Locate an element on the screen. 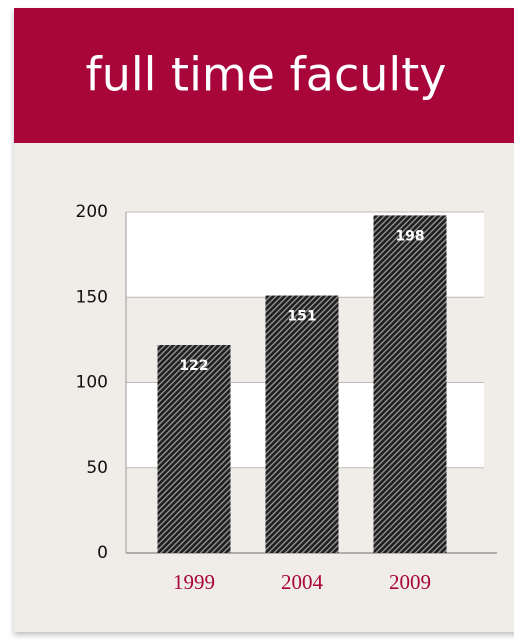 The height and width of the screenshot is (641, 514). value-label: 151 is located at coordinates (301, 317).